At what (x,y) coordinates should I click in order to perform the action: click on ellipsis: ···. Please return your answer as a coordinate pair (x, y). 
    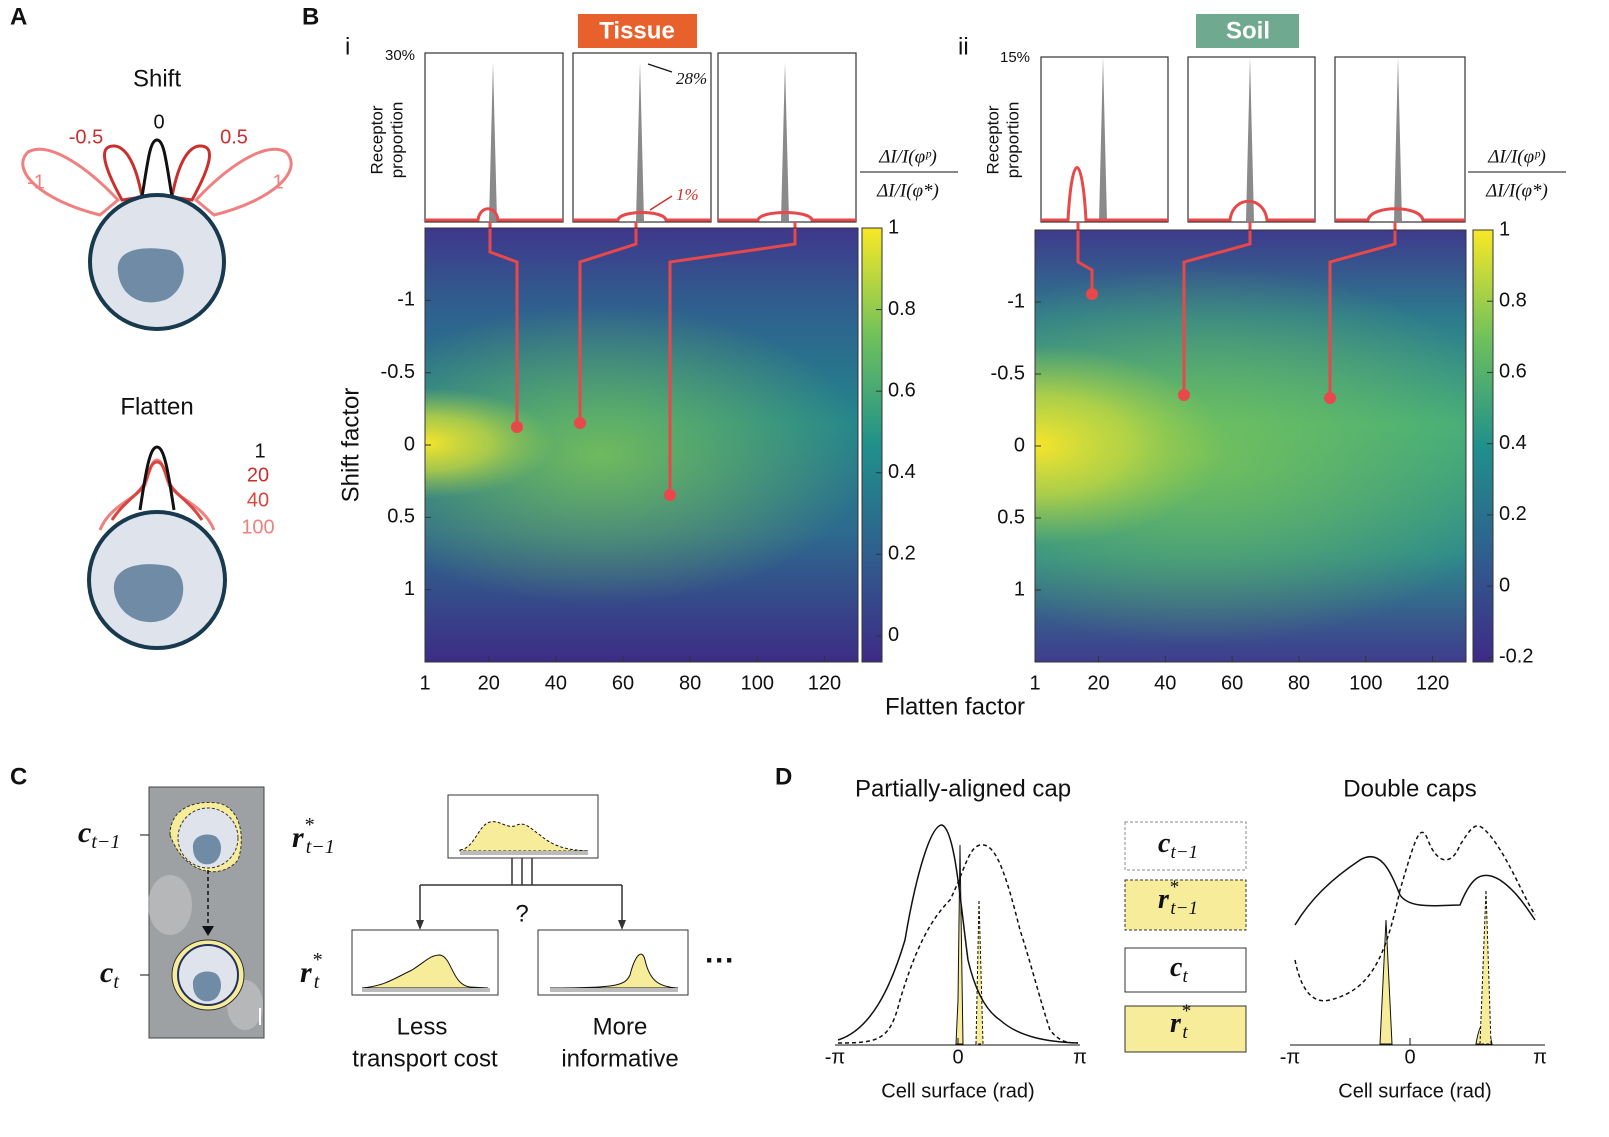
    Looking at the image, I should click on (720, 960).